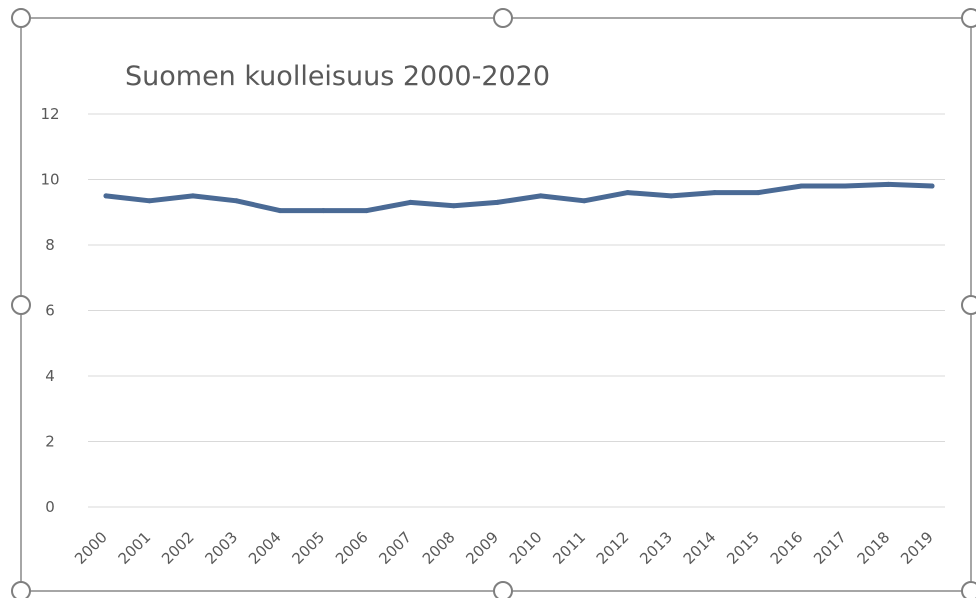  What do you see at coordinates (787, 548) in the screenshot?
I see `x-tick-label: 2016` at bounding box center [787, 548].